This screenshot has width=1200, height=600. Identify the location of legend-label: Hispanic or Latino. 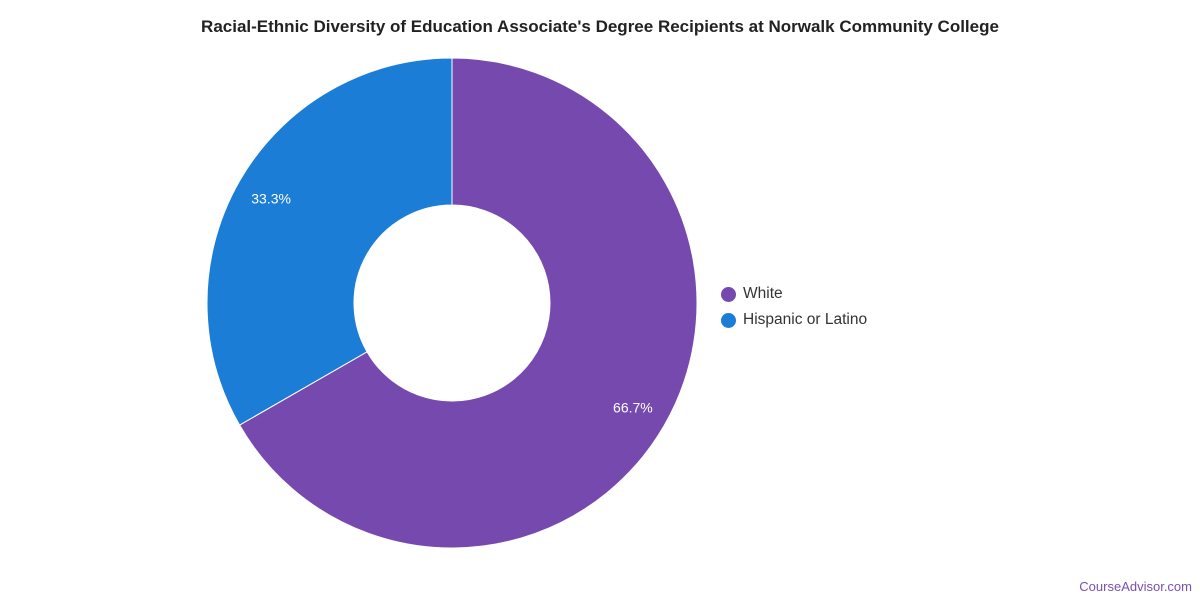
(805, 319).